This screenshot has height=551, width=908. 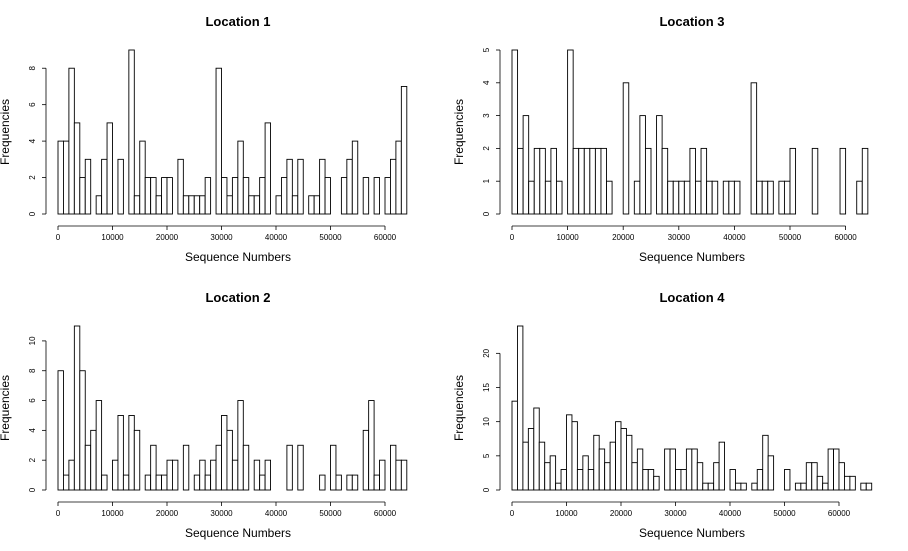 I want to click on x-tick-label: 10000, so click(x=112, y=513).